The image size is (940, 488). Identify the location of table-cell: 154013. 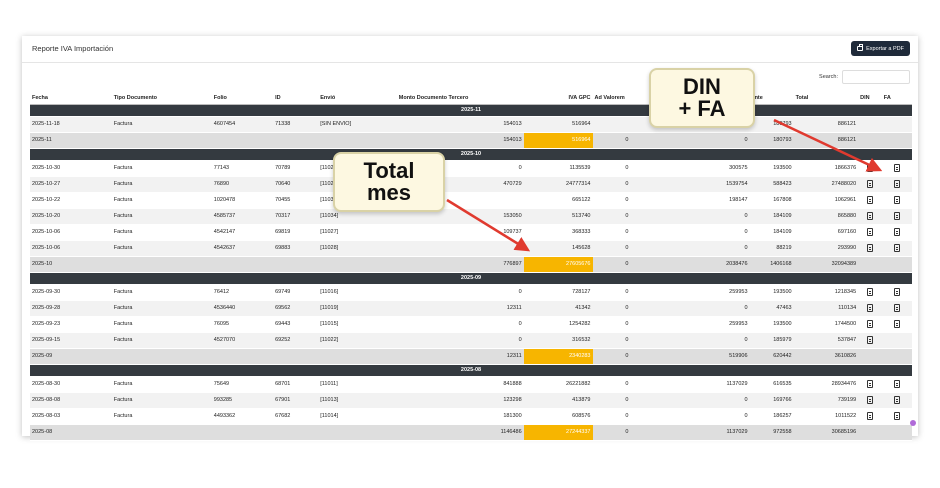
(460, 124).